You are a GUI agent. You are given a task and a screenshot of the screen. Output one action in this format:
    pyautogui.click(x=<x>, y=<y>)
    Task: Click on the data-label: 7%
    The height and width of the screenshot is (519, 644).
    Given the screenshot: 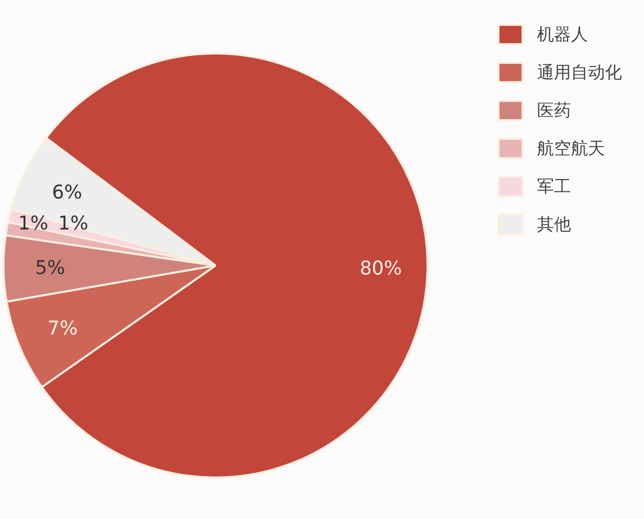 What is the action you would take?
    pyautogui.click(x=63, y=329)
    